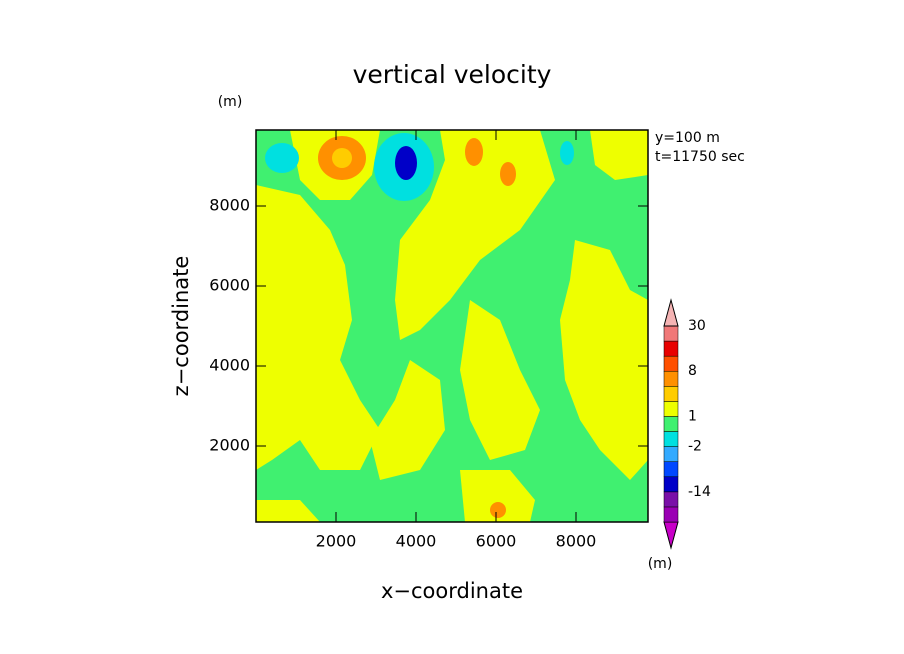 The height and width of the screenshot is (654, 904). What do you see at coordinates (452, 74) in the screenshot?
I see `chart-title: vertical velocity` at bounding box center [452, 74].